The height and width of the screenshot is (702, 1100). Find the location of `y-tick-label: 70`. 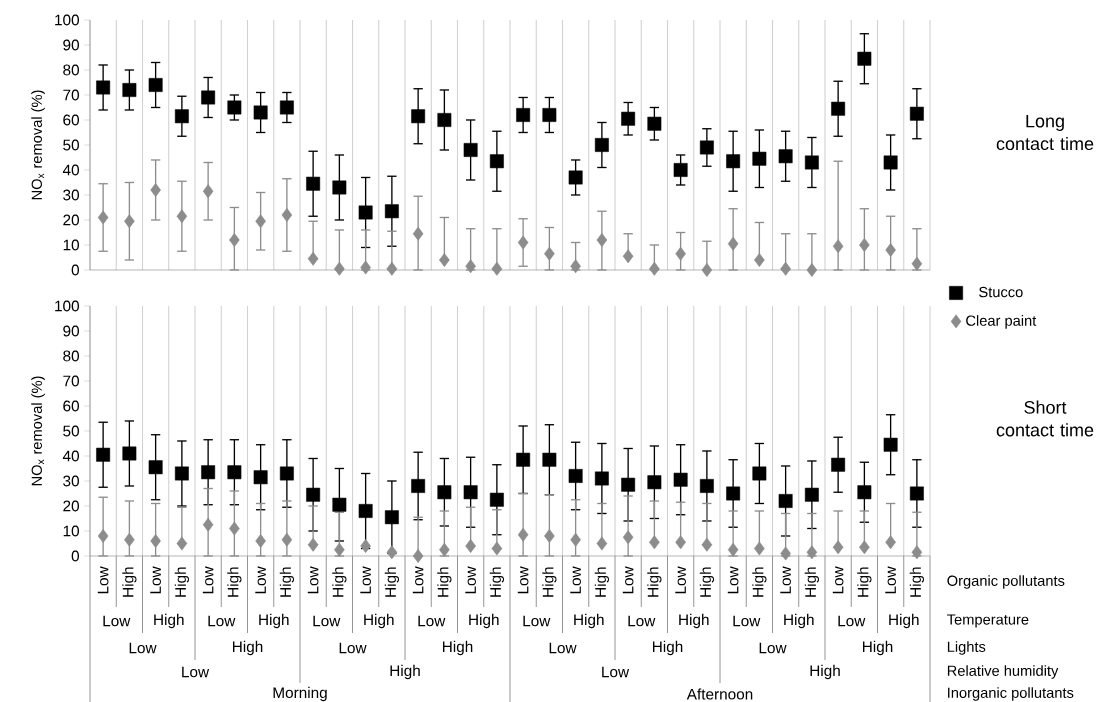

y-tick-label: 70 is located at coordinates (71, 95).